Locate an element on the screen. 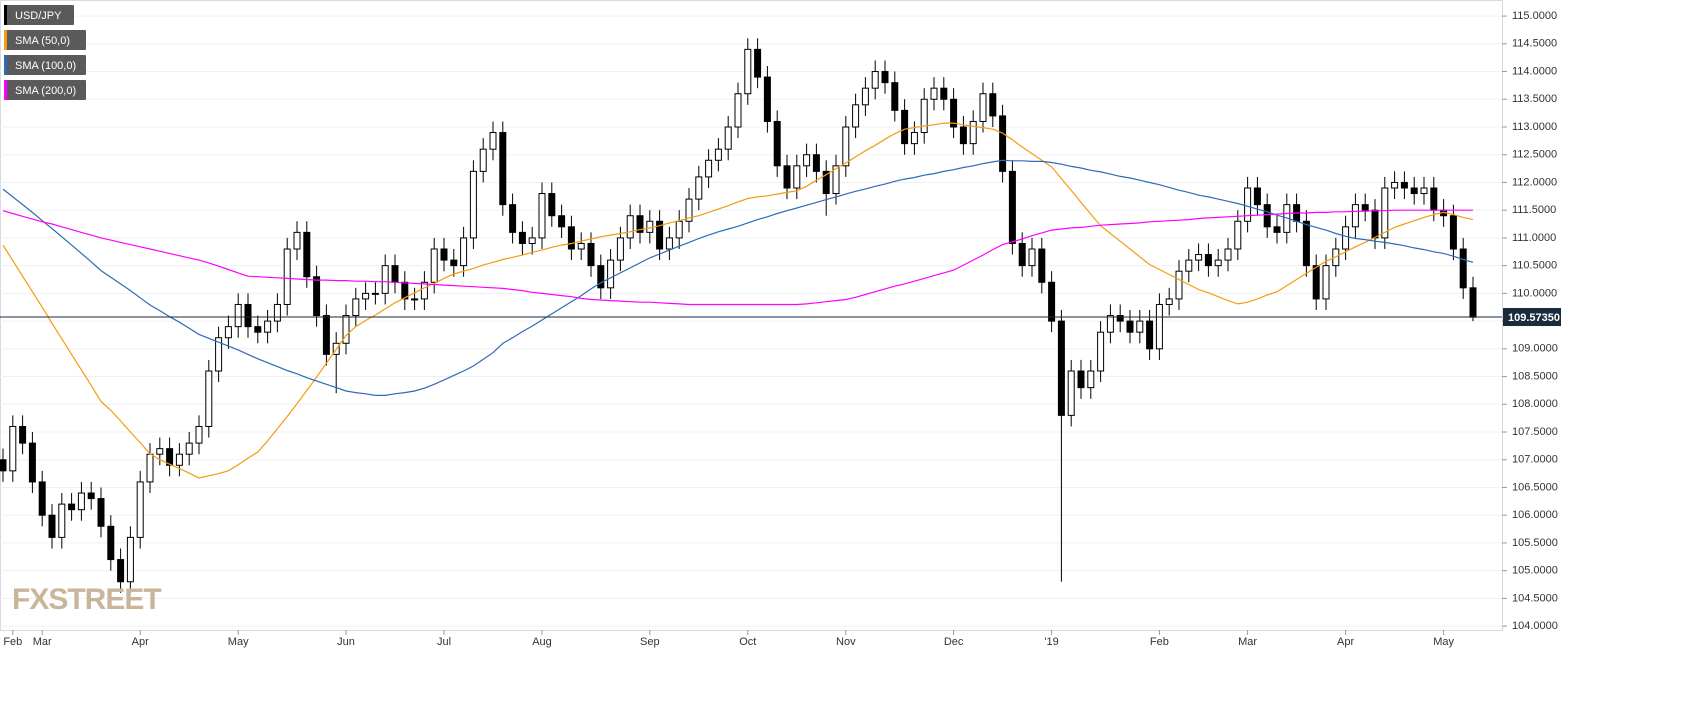 The image size is (1707, 712). sma-line is located at coordinates (737, 257).